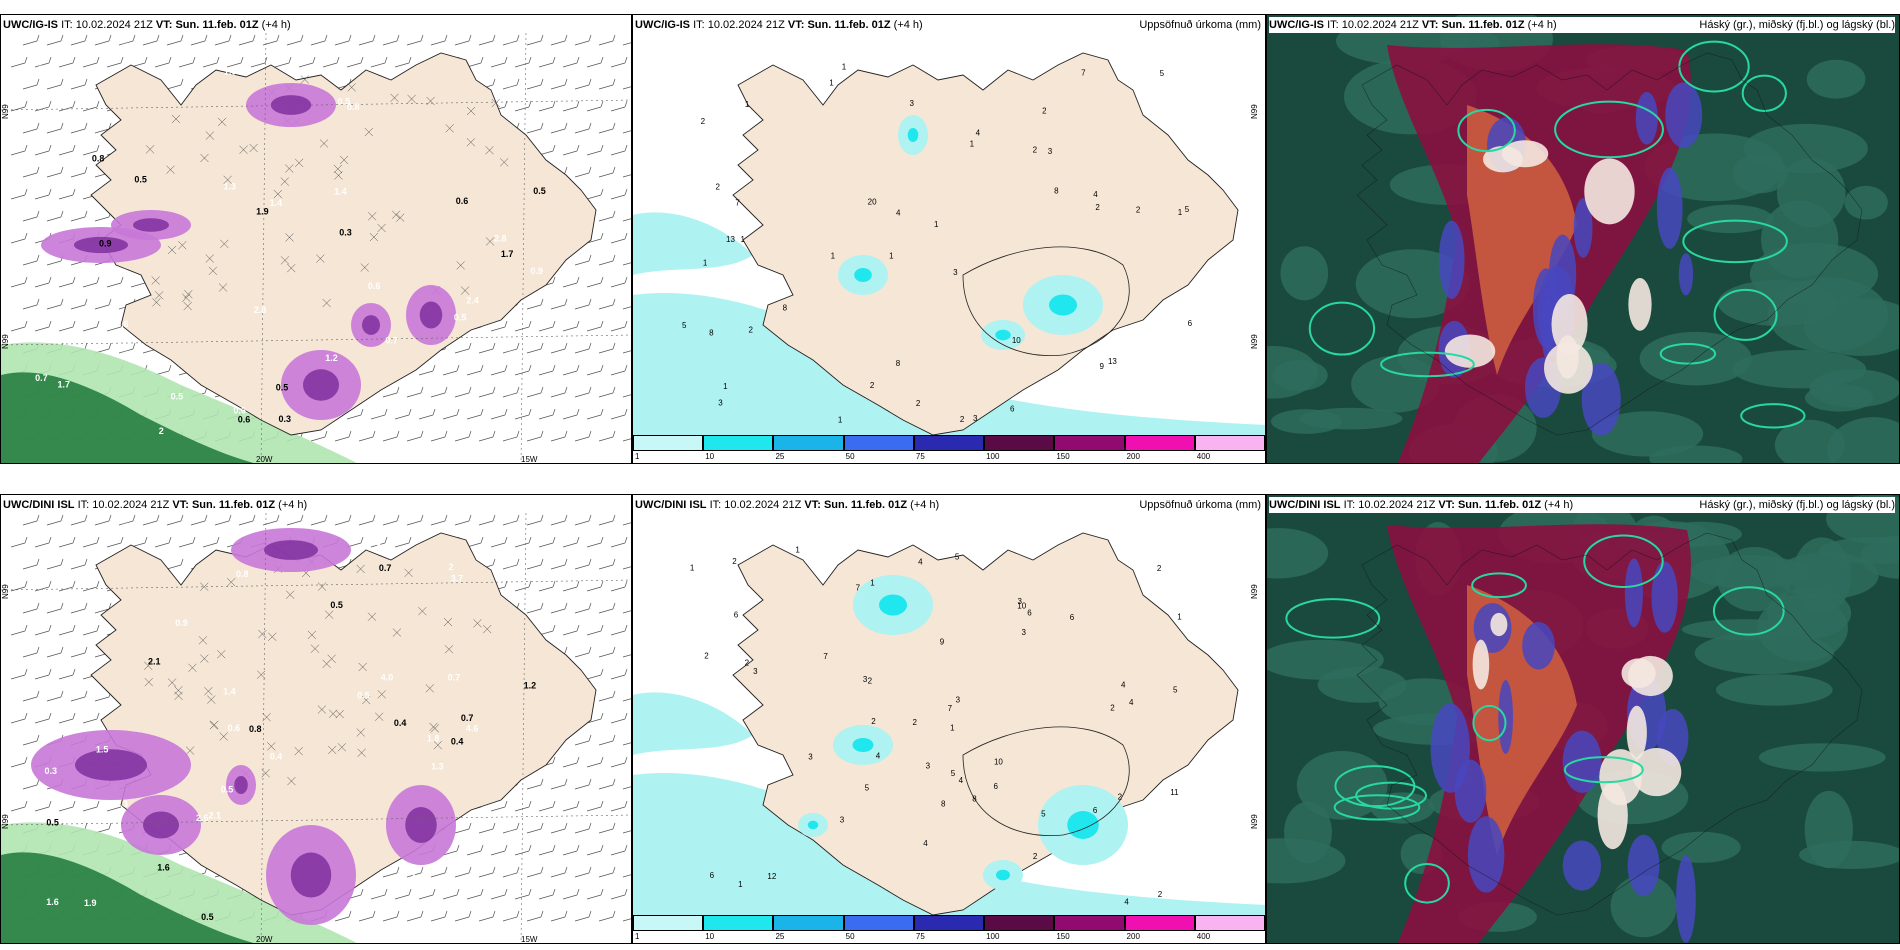 The image size is (1900, 950). I want to click on precip-value-label: 10, so click(998, 761).